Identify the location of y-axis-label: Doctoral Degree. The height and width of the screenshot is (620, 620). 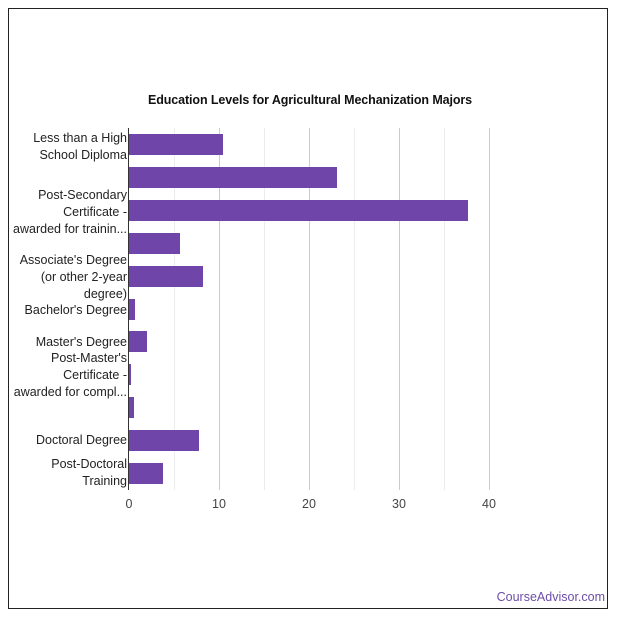
(81, 440).